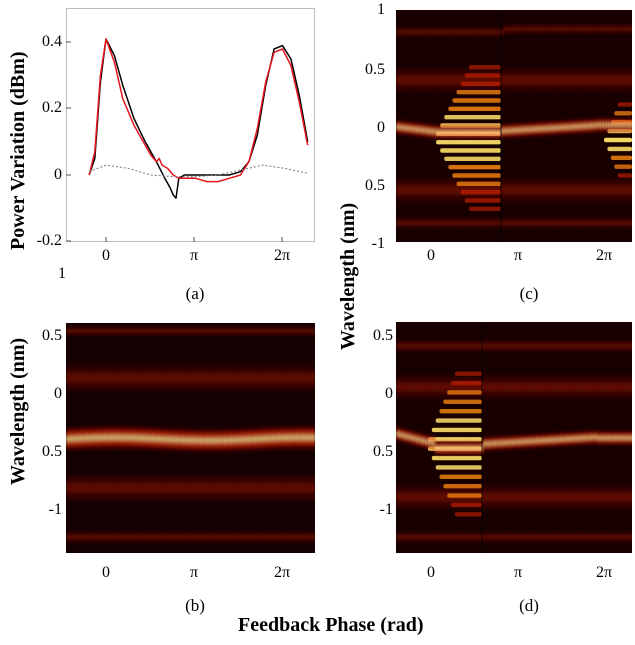 This screenshot has width=635, height=645. What do you see at coordinates (529, 605) in the screenshot?
I see `caption-d: (d)` at bounding box center [529, 605].